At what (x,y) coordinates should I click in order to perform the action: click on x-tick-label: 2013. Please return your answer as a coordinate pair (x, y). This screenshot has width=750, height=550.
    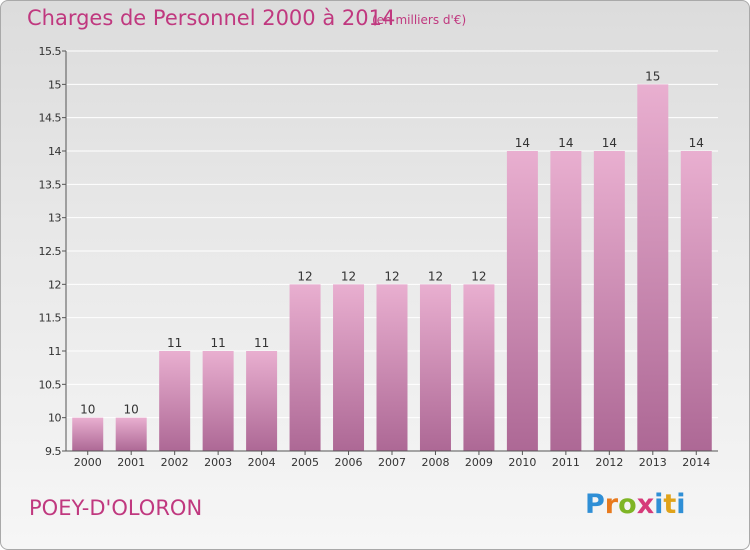
    Looking at the image, I should click on (653, 462).